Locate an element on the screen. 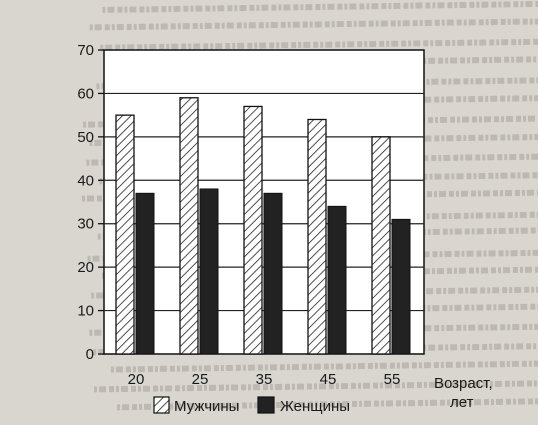 Image resolution: width=538 pixels, height=425 pixels. y-tick-label: 40 is located at coordinates (85, 180).